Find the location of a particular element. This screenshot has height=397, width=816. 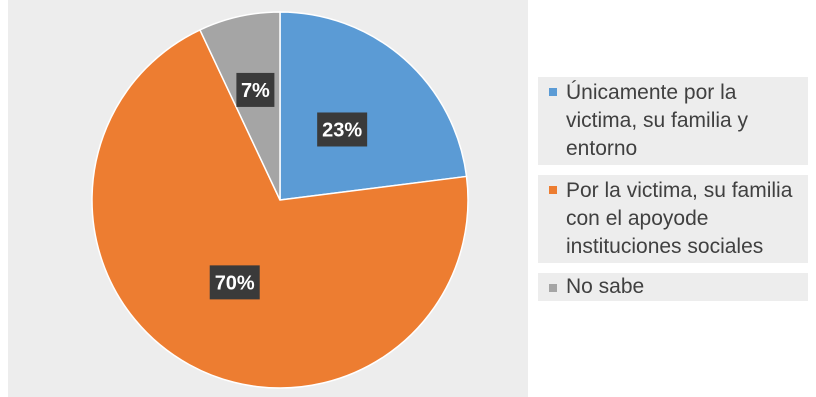

data-label-unicamente: 23% is located at coordinates (342, 129).